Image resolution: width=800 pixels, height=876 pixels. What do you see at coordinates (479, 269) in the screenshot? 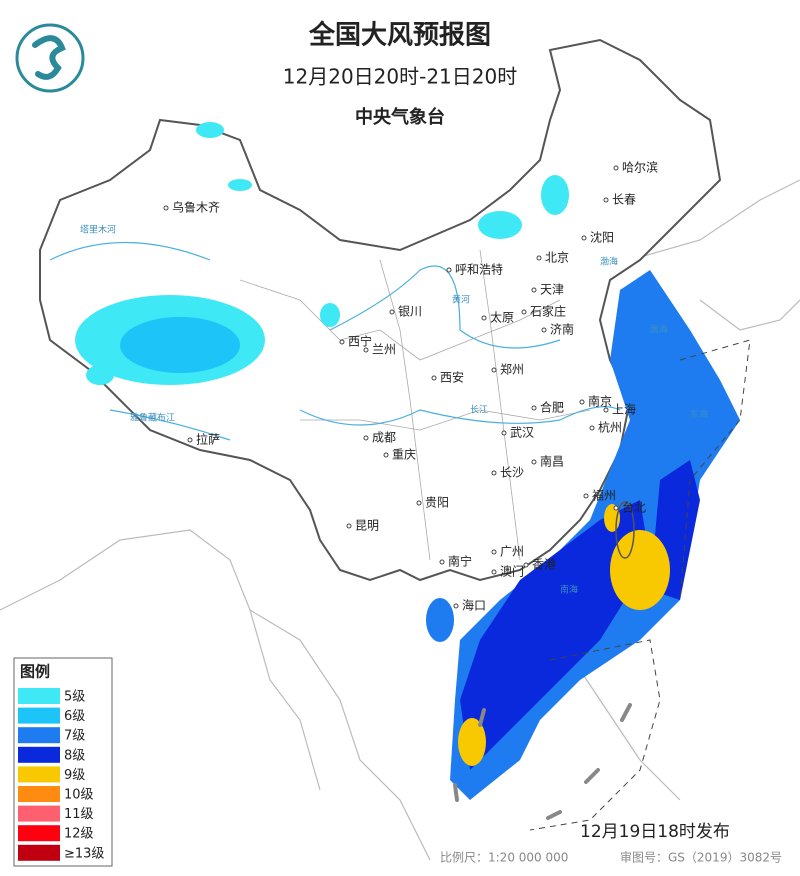
I see `city-label: 呼和浩特` at bounding box center [479, 269].